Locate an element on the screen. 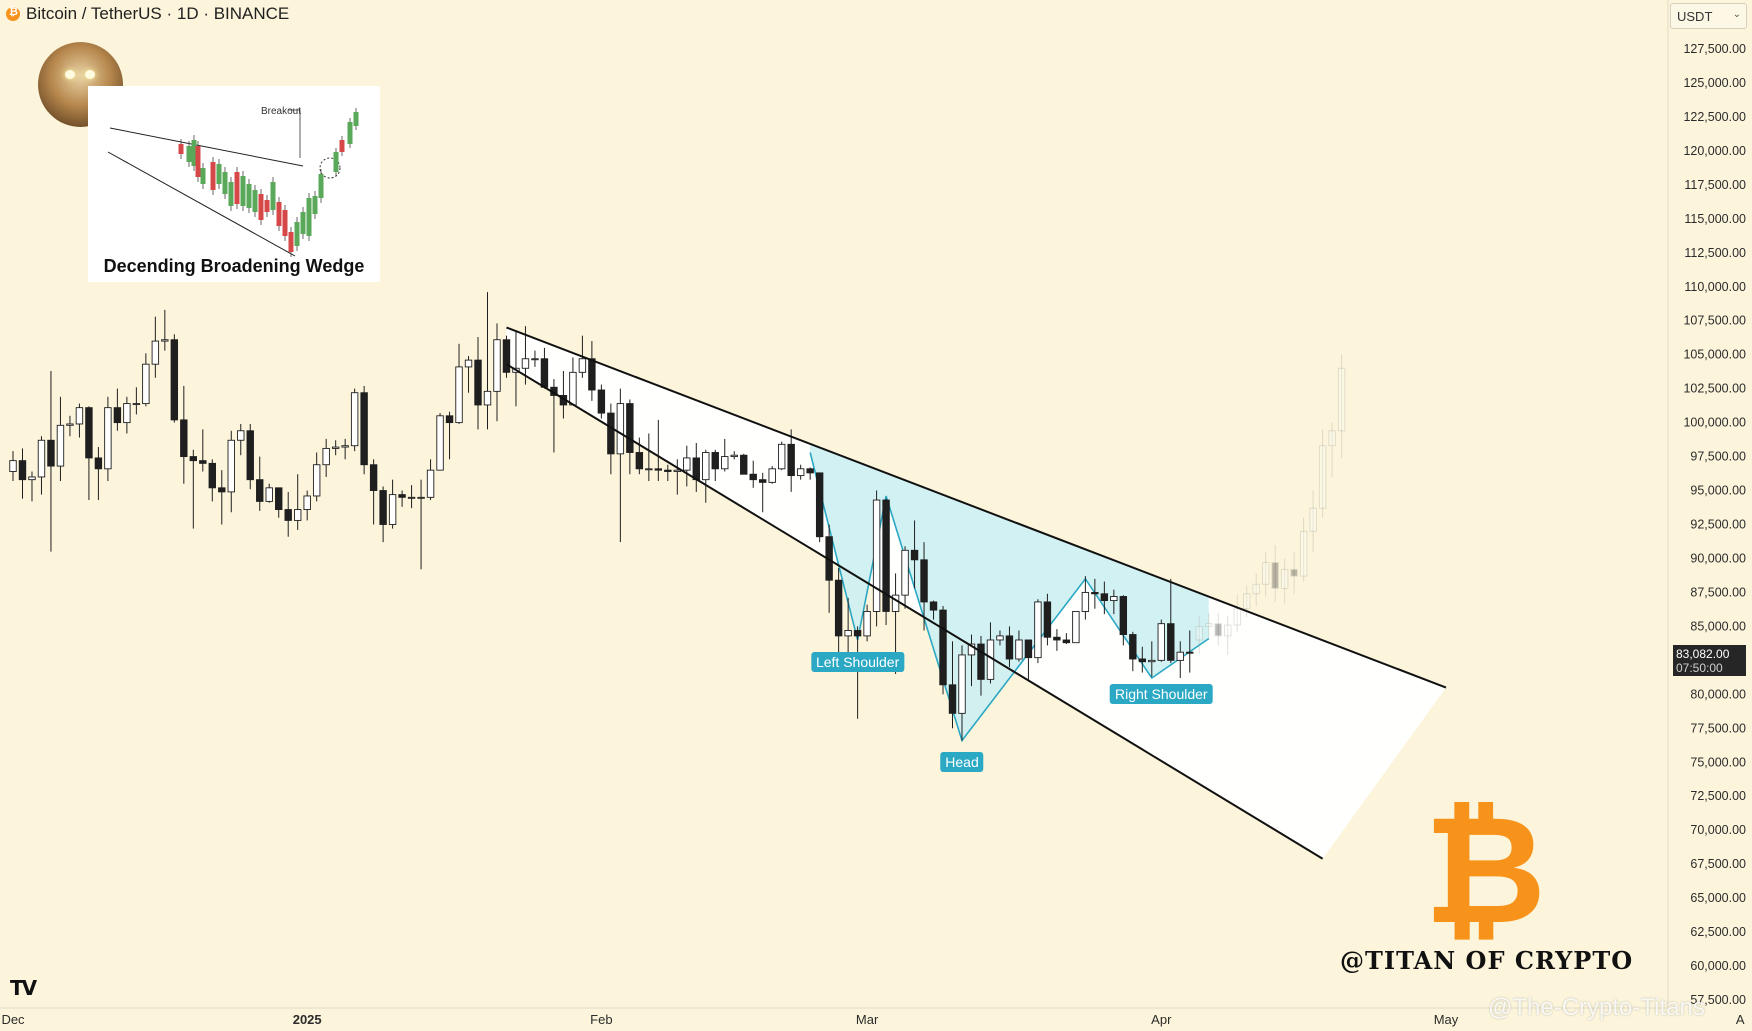 The height and width of the screenshot is (1031, 1752). avatar-eye-left is located at coordinates (70, 74).